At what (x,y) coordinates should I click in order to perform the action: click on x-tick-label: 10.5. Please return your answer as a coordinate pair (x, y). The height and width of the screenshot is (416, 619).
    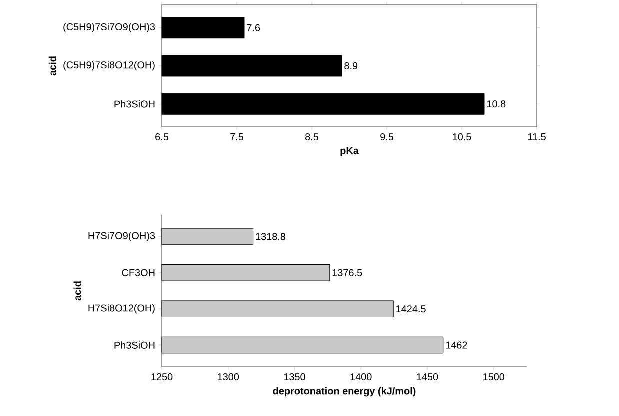
    Looking at the image, I should click on (462, 137).